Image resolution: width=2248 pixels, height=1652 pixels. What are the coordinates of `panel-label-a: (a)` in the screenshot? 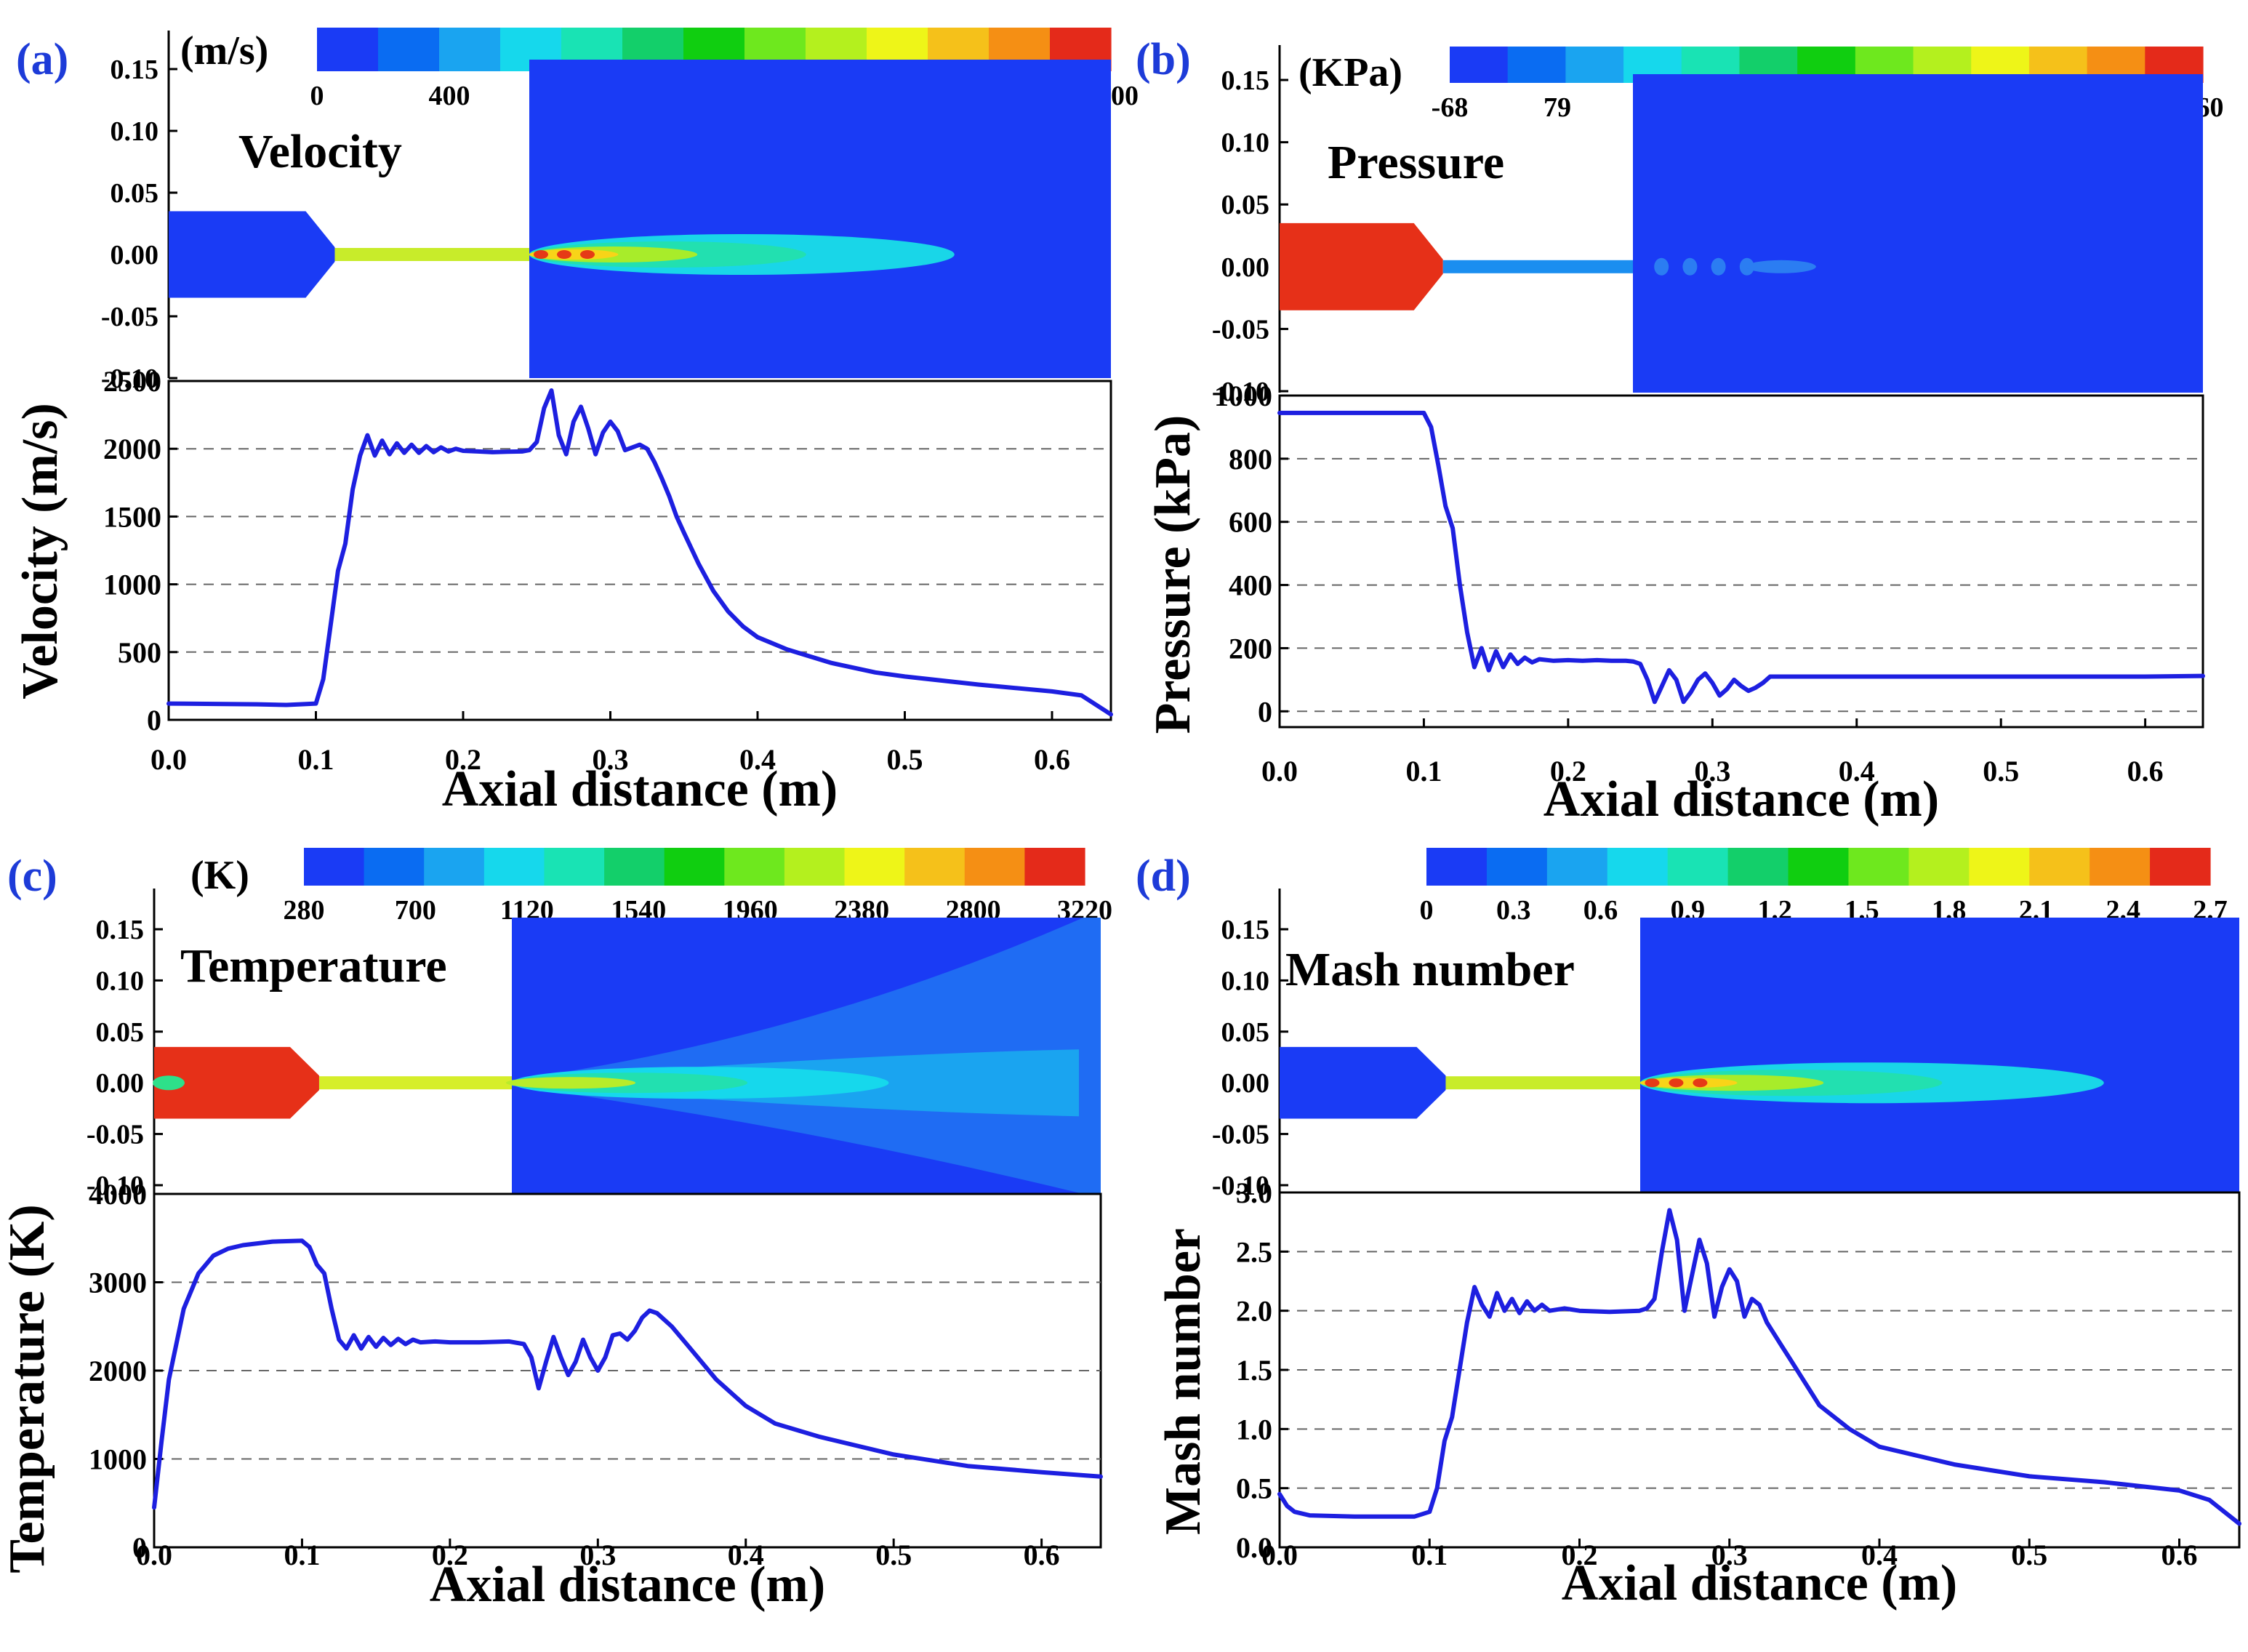 It's located at (42, 59).